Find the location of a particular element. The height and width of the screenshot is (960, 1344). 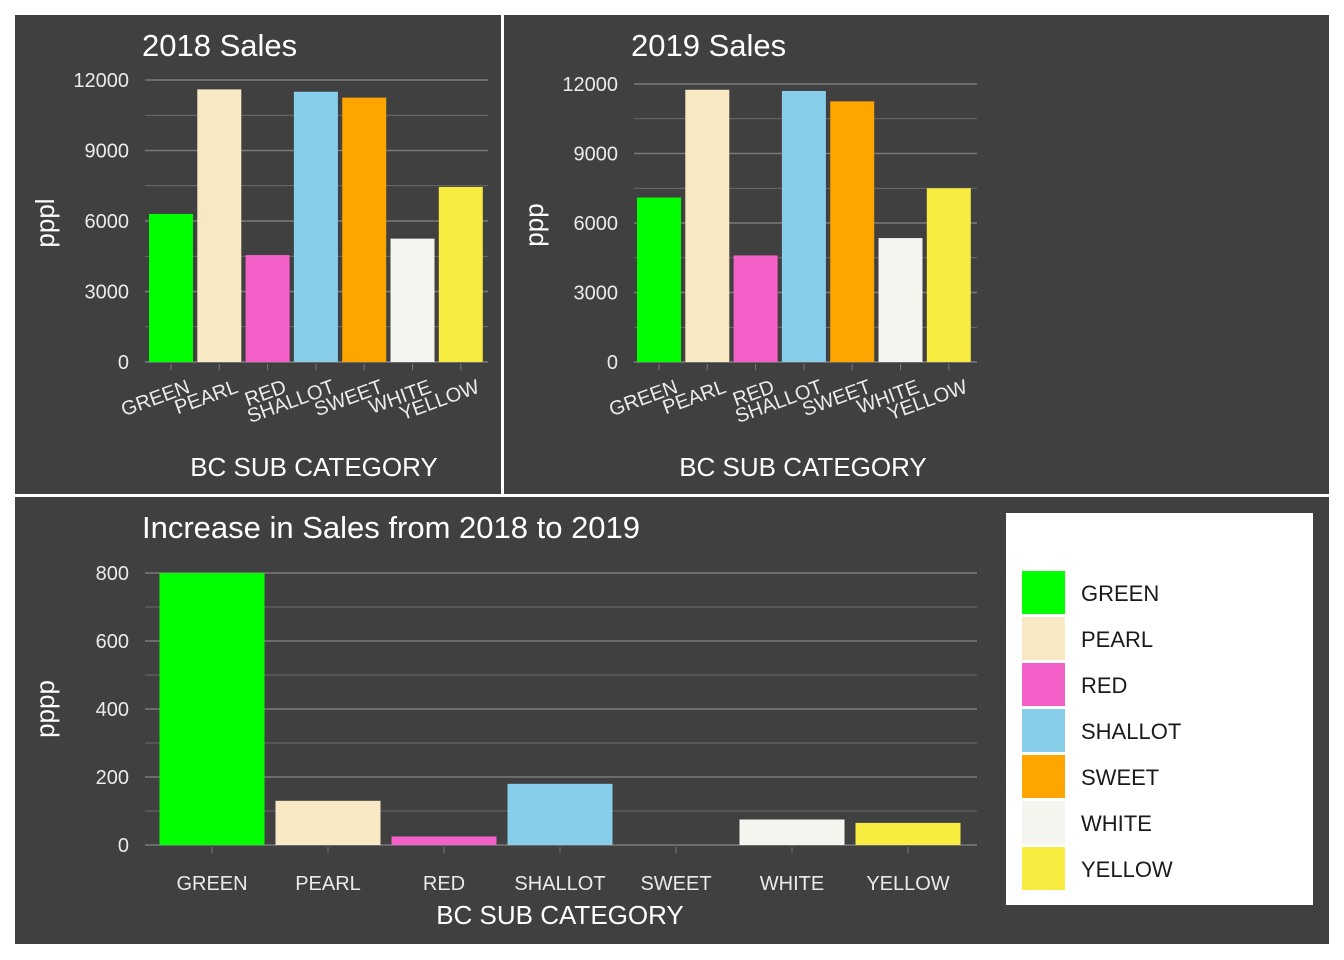

y-tick-label: 800 is located at coordinates (112, 574).